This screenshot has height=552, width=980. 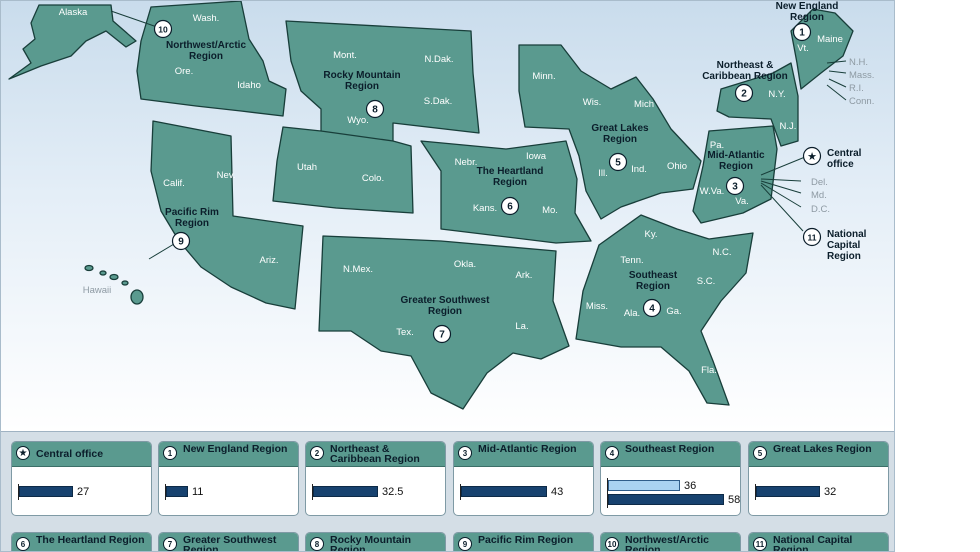 I want to click on legend-card-header: 1 New England Region, so click(x=228, y=454).